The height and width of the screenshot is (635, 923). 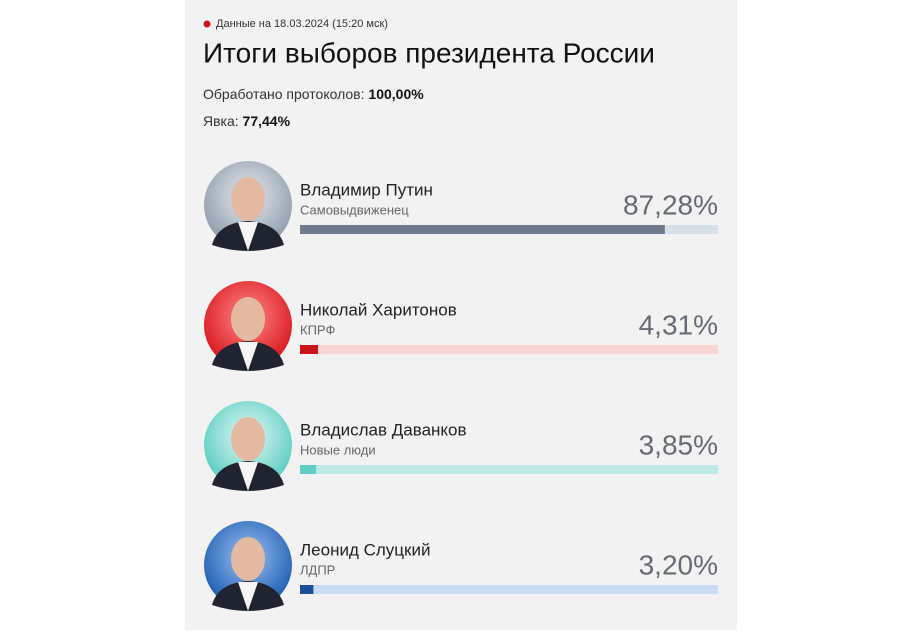 What do you see at coordinates (302, 24) in the screenshot?
I see `note: Данные на 18.03.2024 (15:20 мск)` at bounding box center [302, 24].